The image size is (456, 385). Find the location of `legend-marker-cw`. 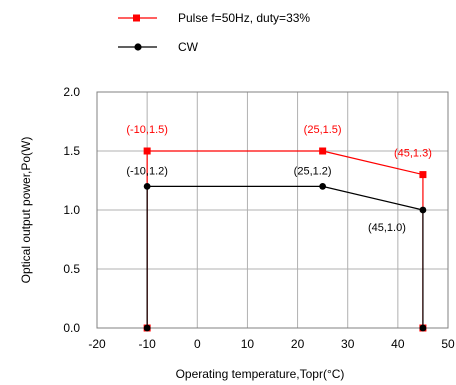

legend-marker-cw is located at coordinates (138, 47).